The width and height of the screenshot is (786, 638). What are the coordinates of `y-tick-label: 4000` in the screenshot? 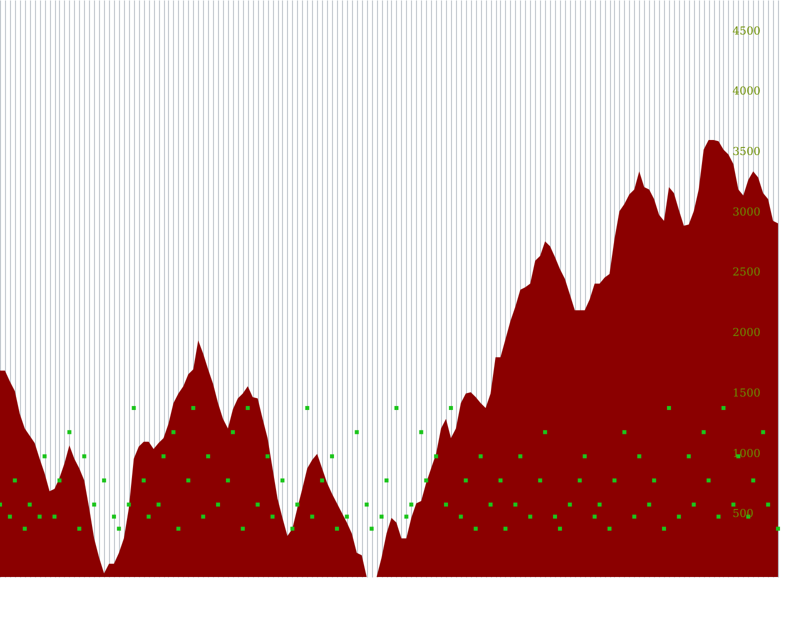 It's located at (746, 91).